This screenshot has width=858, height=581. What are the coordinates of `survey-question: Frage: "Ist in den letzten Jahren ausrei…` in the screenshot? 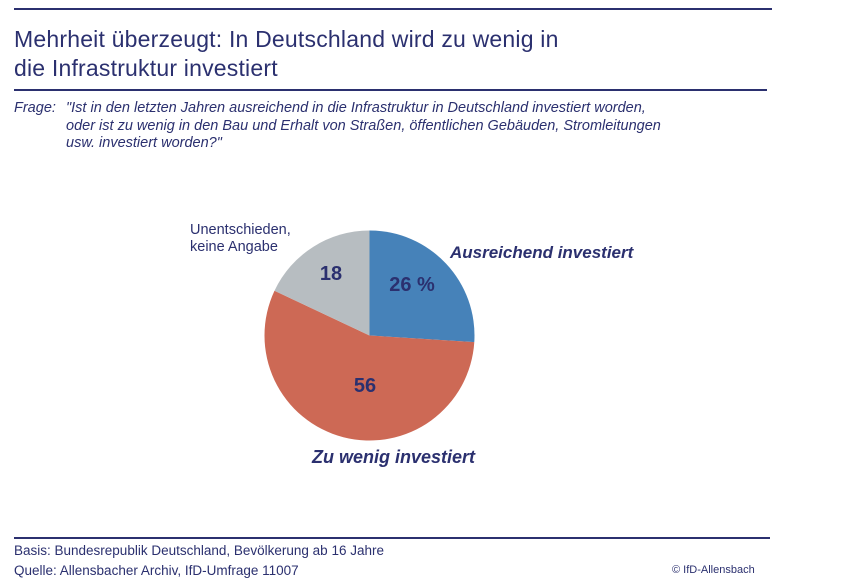 It's located at (337, 126).